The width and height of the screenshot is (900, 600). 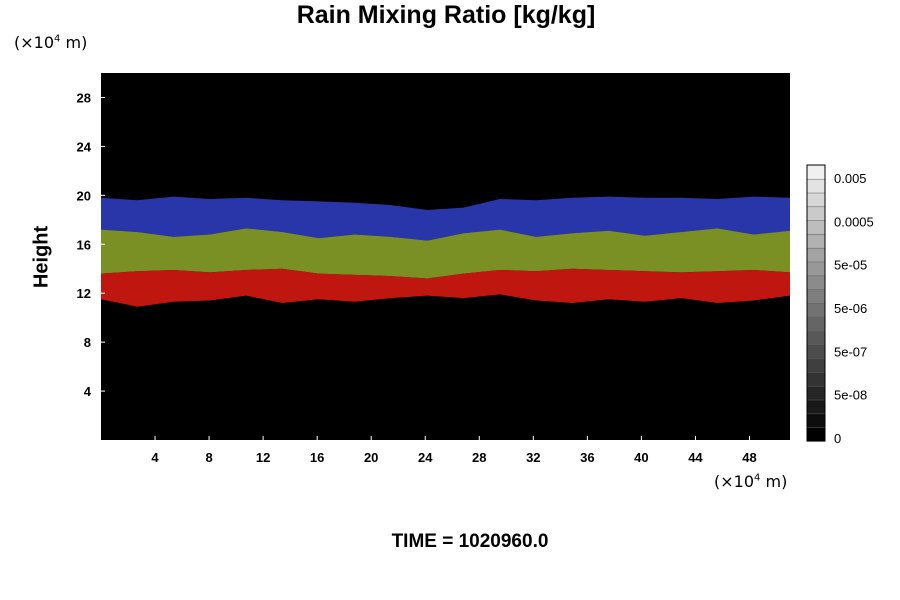 I want to click on x-tick-label: 40, so click(x=641, y=457).